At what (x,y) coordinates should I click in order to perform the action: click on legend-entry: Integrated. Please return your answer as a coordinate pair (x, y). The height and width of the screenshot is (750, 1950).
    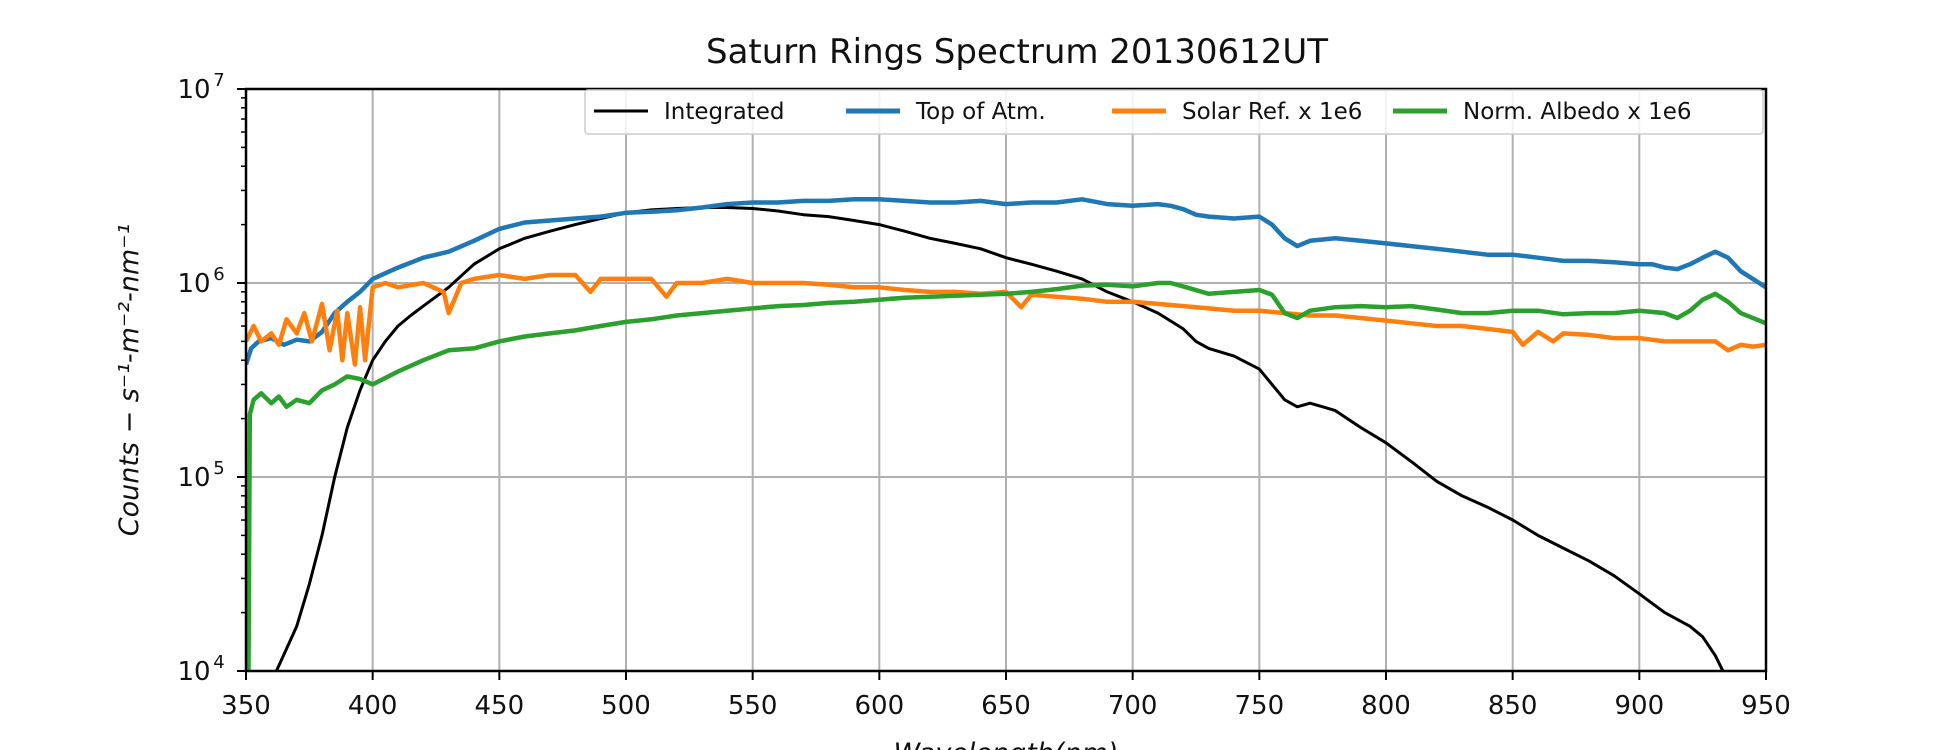
    Looking at the image, I should click on (689, 112).